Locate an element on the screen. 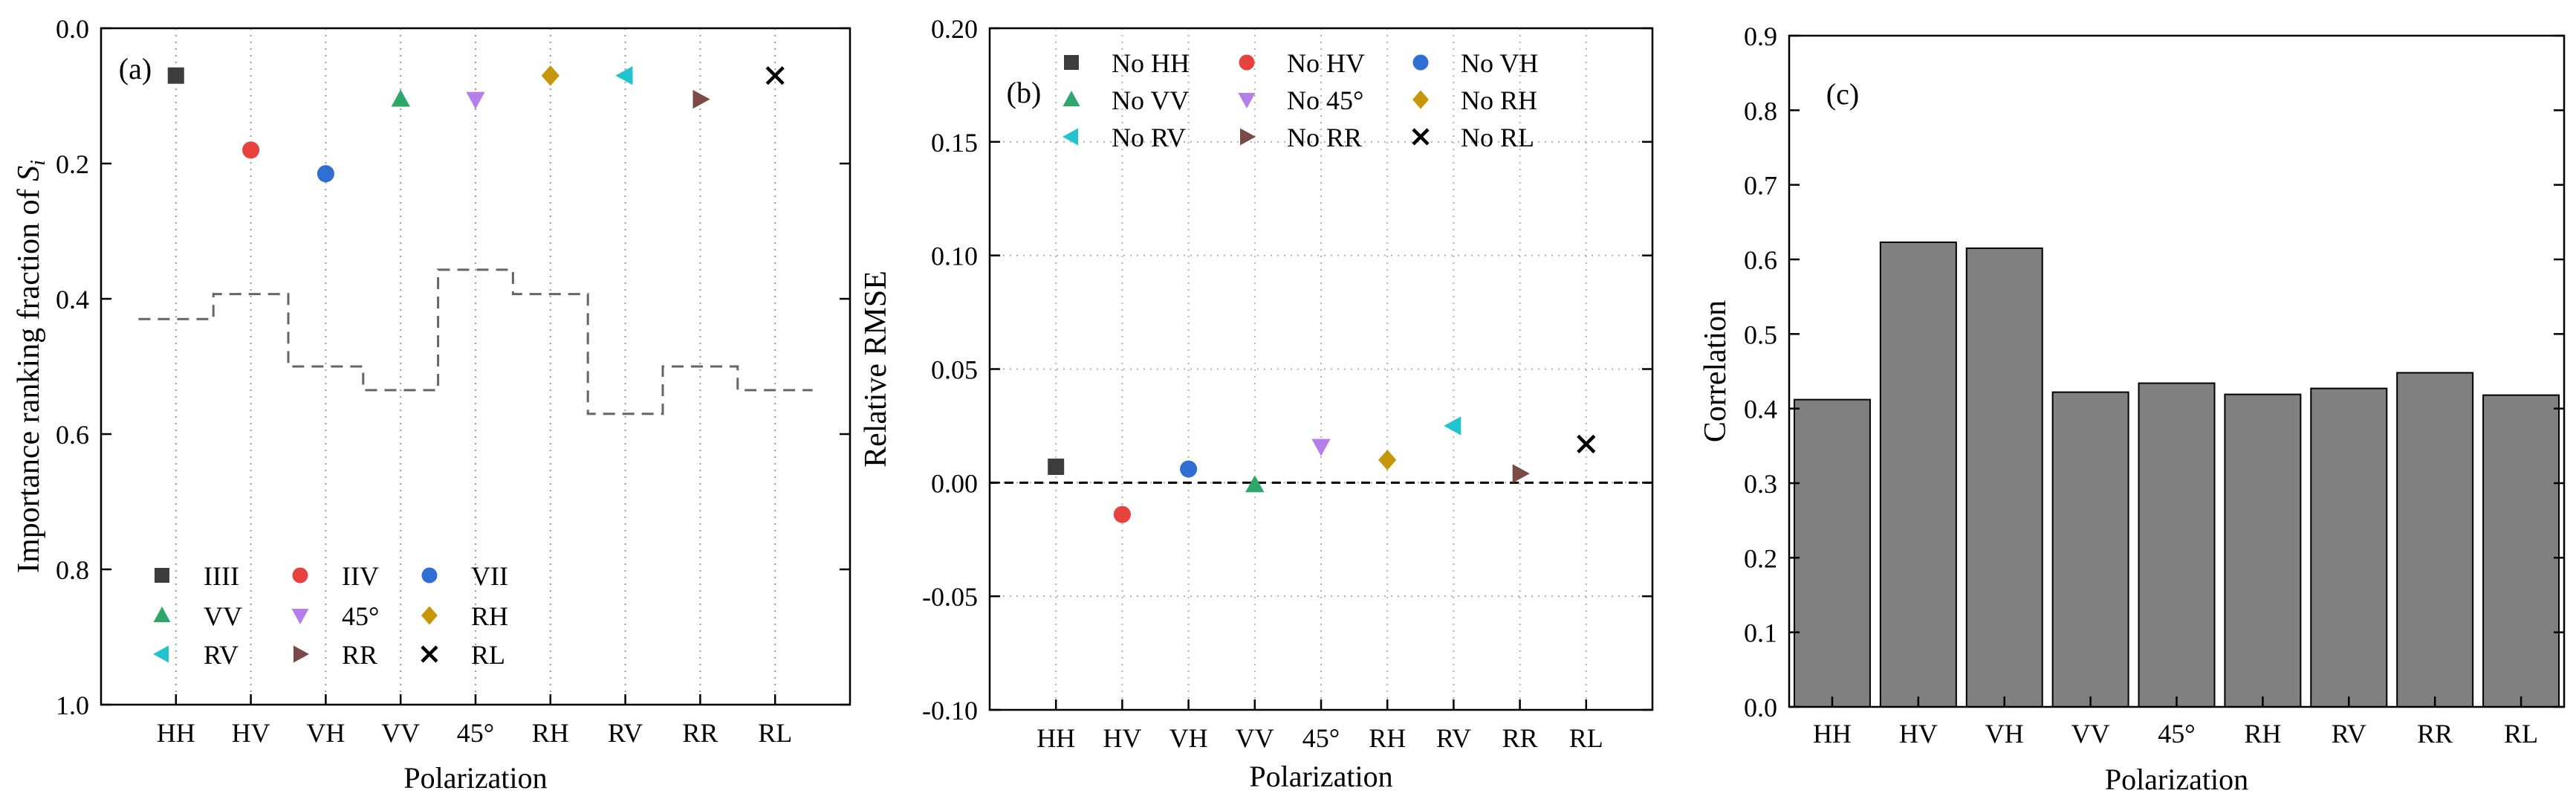  legend-label: No VH is located at coordinates (1499, 63).